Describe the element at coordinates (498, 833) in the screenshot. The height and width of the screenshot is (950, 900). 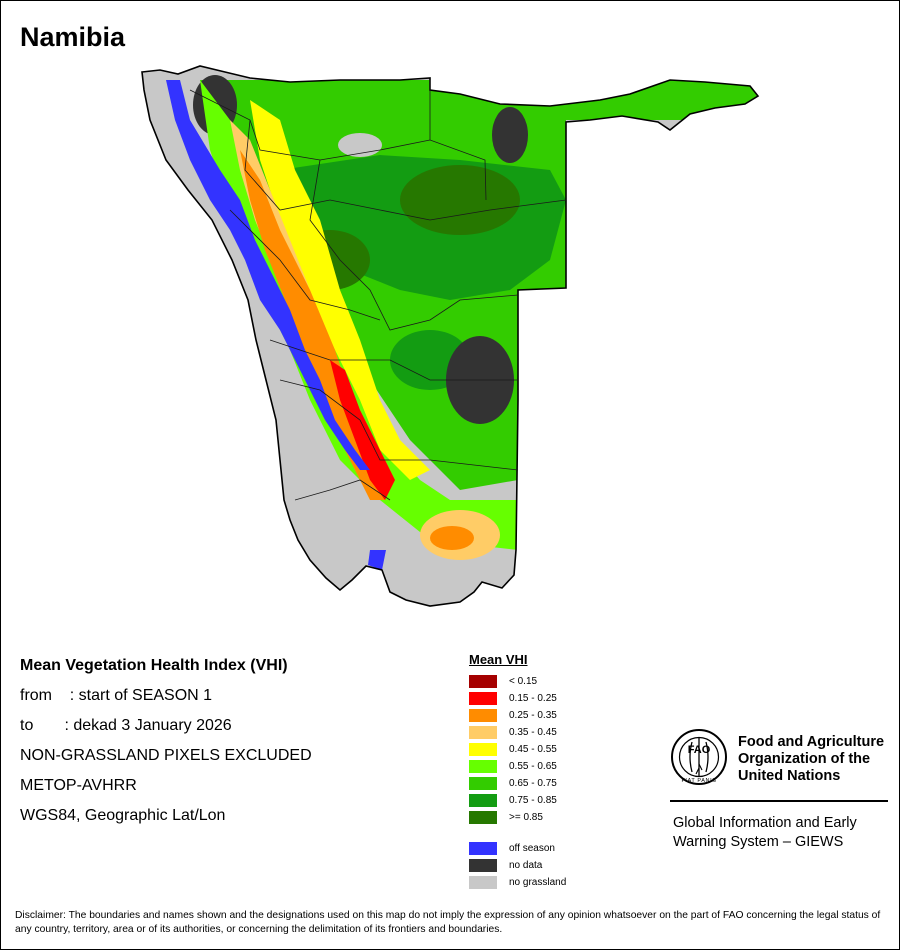
I see `legend-gap` at that location.